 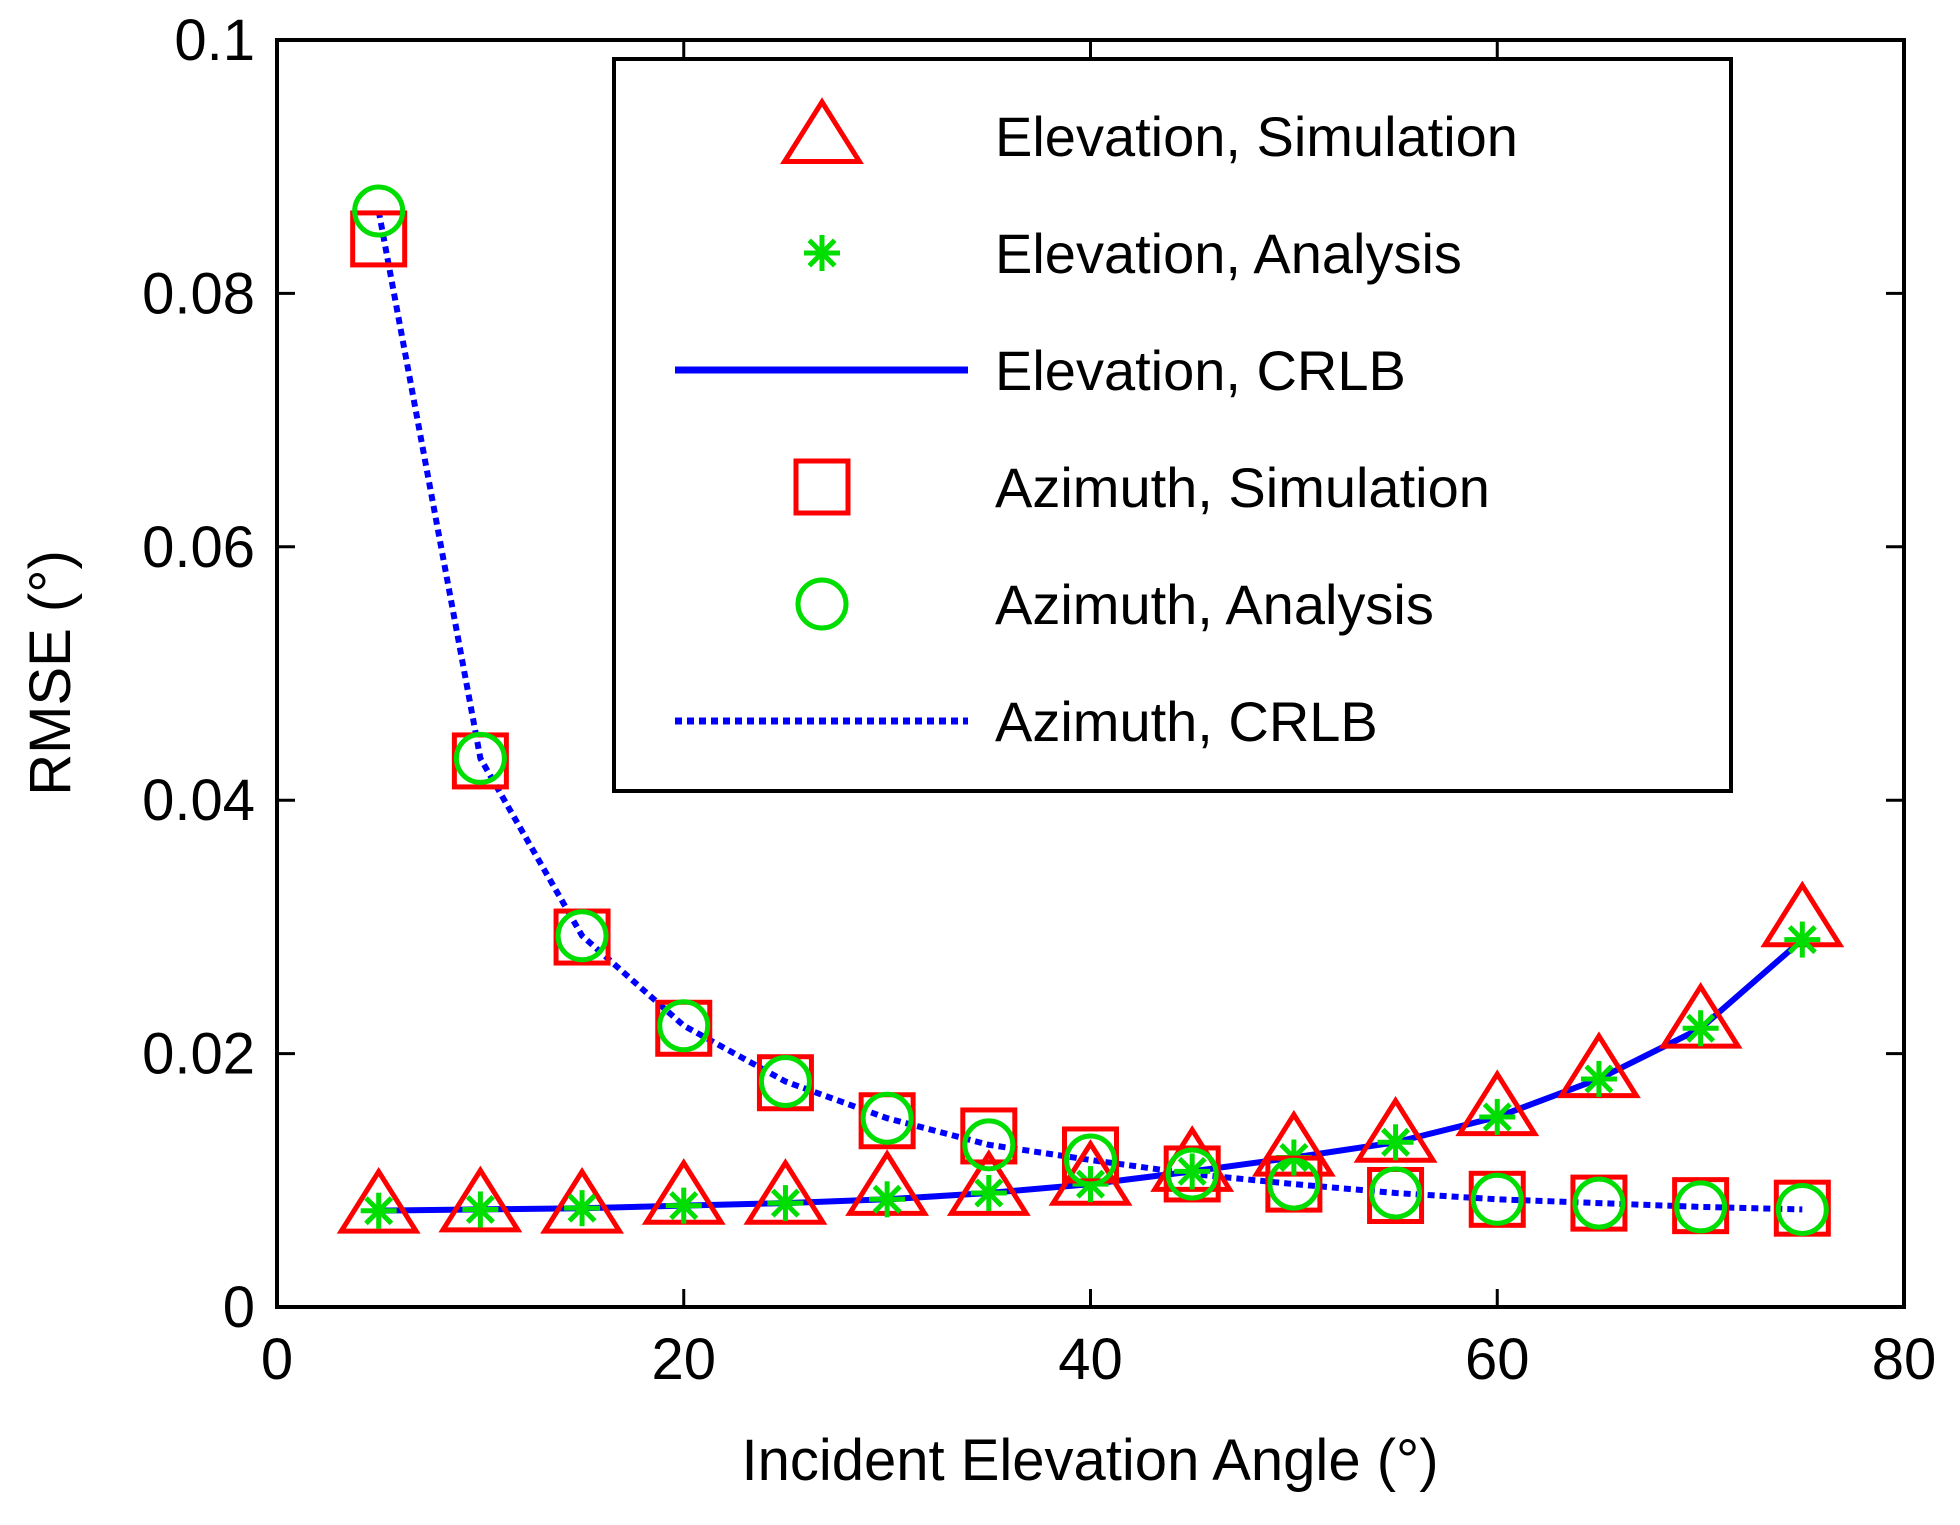 What do you see at coordinates (1090, 1359) in the screenshot?
I see `x-tick-label: 40` at bounding box center [1090, 1359].